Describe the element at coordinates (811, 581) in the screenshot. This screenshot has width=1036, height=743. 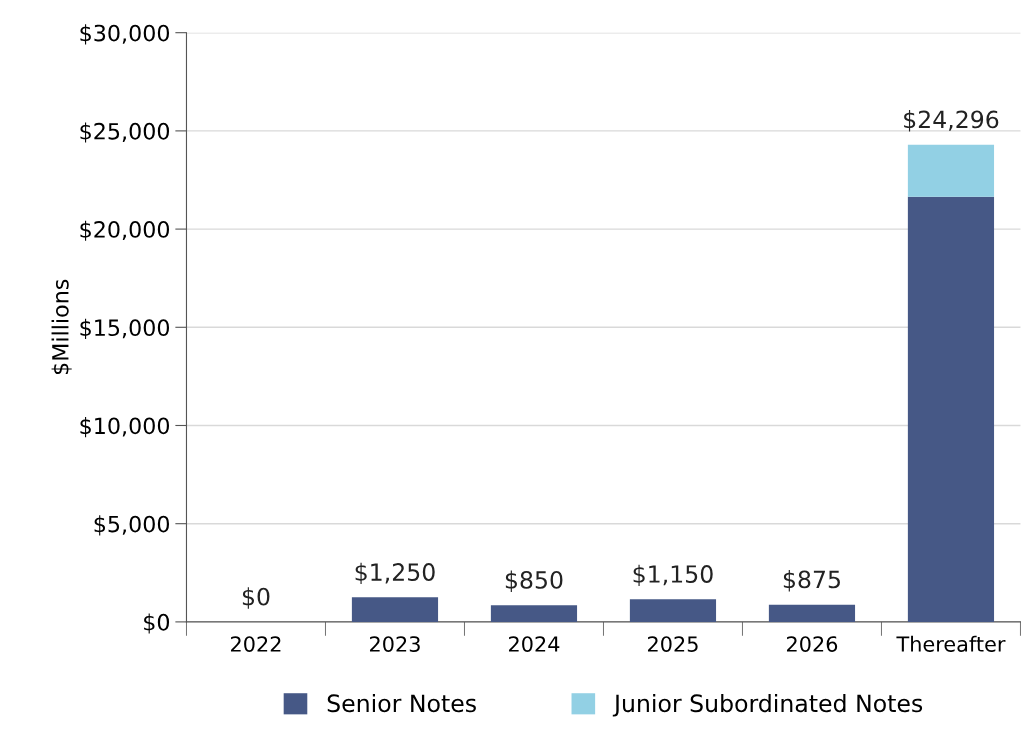
I see `total-label: $875` at that location.